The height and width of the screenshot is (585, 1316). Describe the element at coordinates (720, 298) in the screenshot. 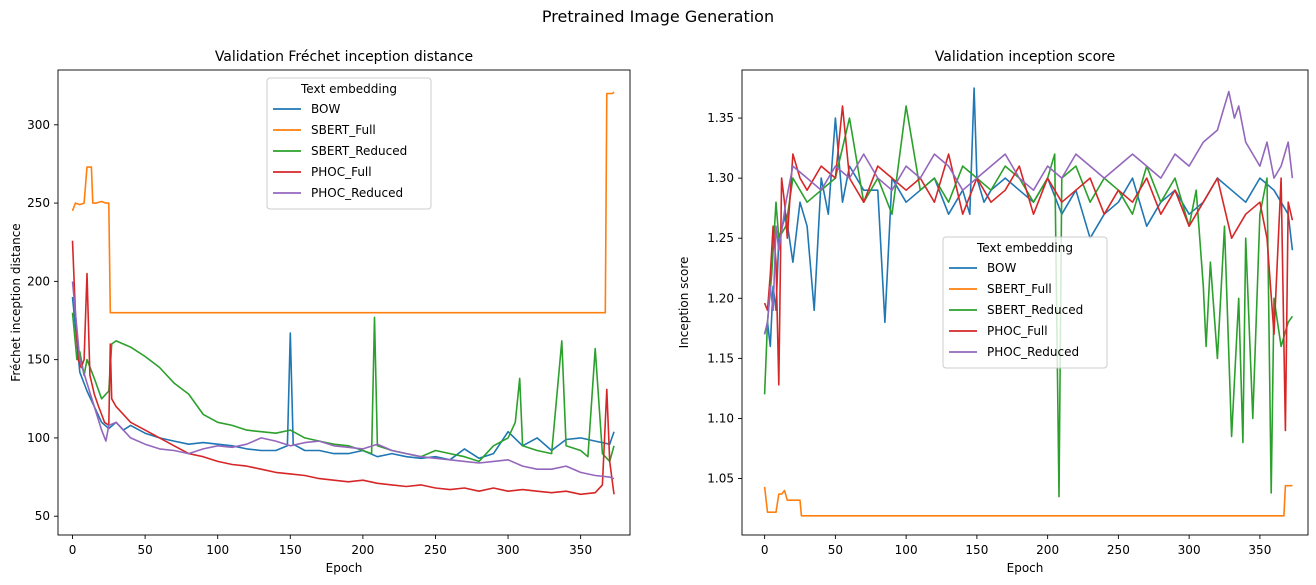

I see `y-tick-label: 1.20` at that location.